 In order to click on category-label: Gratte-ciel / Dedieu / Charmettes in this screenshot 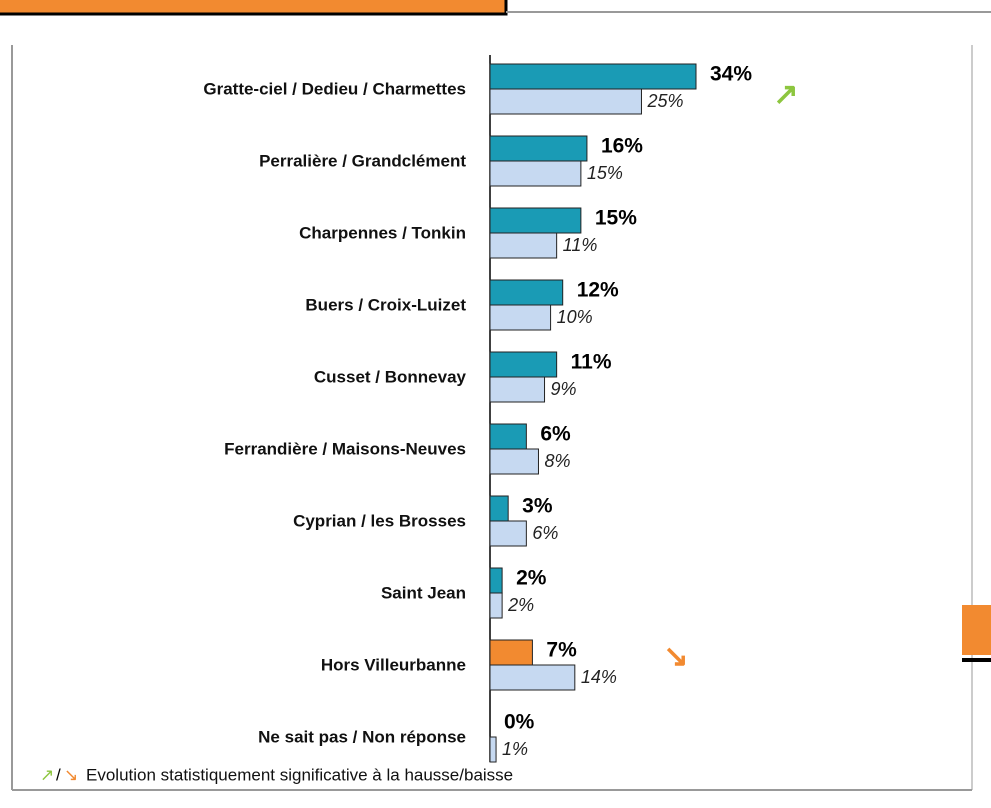, I will do `click(334, 88)`.